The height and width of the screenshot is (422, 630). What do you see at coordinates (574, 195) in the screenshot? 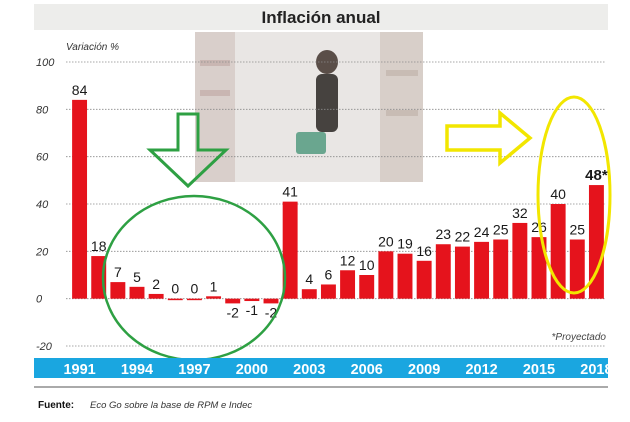
I see `yellow-ellipse-annotation` at bounding box center [574, 195].